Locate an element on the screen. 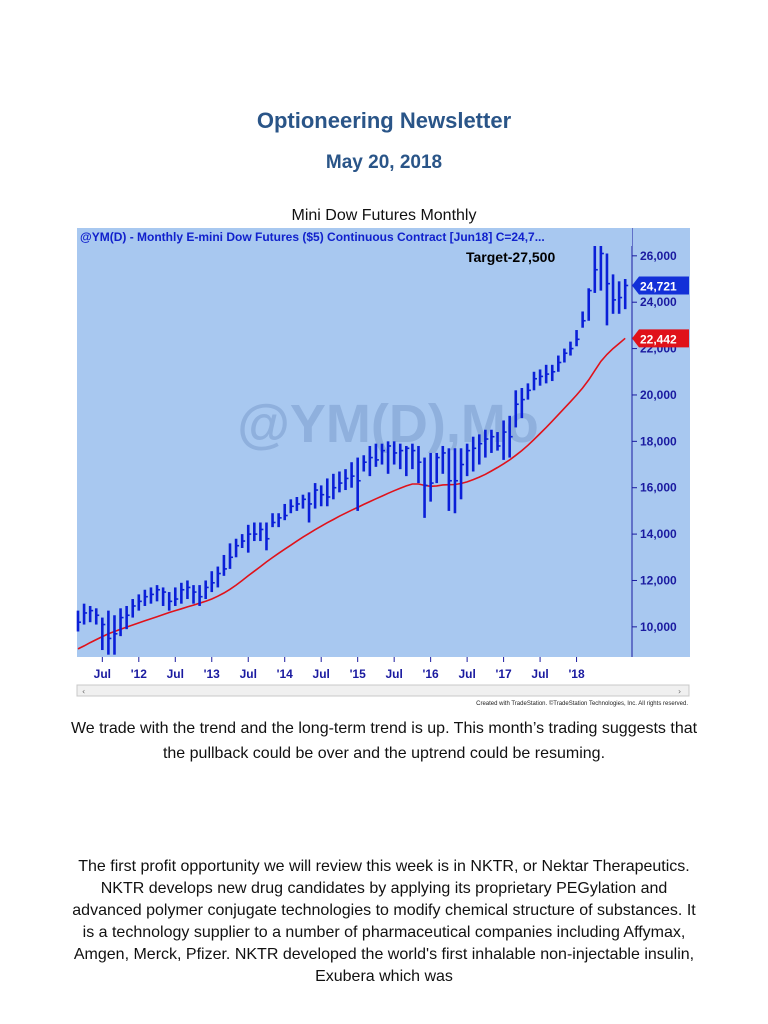 Image resolution: width=768 pixels, height=1024 pixels. moving-average-tag: 22,442 is located at coordinates (660, 338).